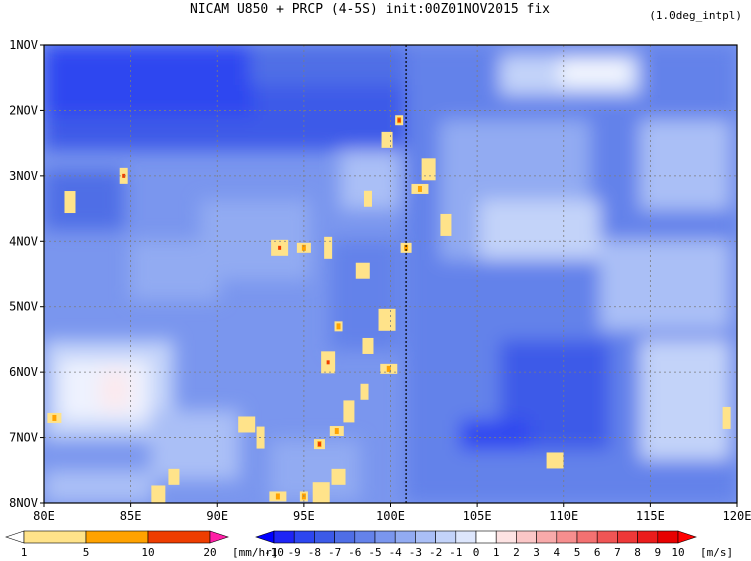 The height and width of the screenshot is (561, 751). Describe the element at coordinates (23, 241) in the screenshot. I see `y-tick-label: 4NOV` at that location.